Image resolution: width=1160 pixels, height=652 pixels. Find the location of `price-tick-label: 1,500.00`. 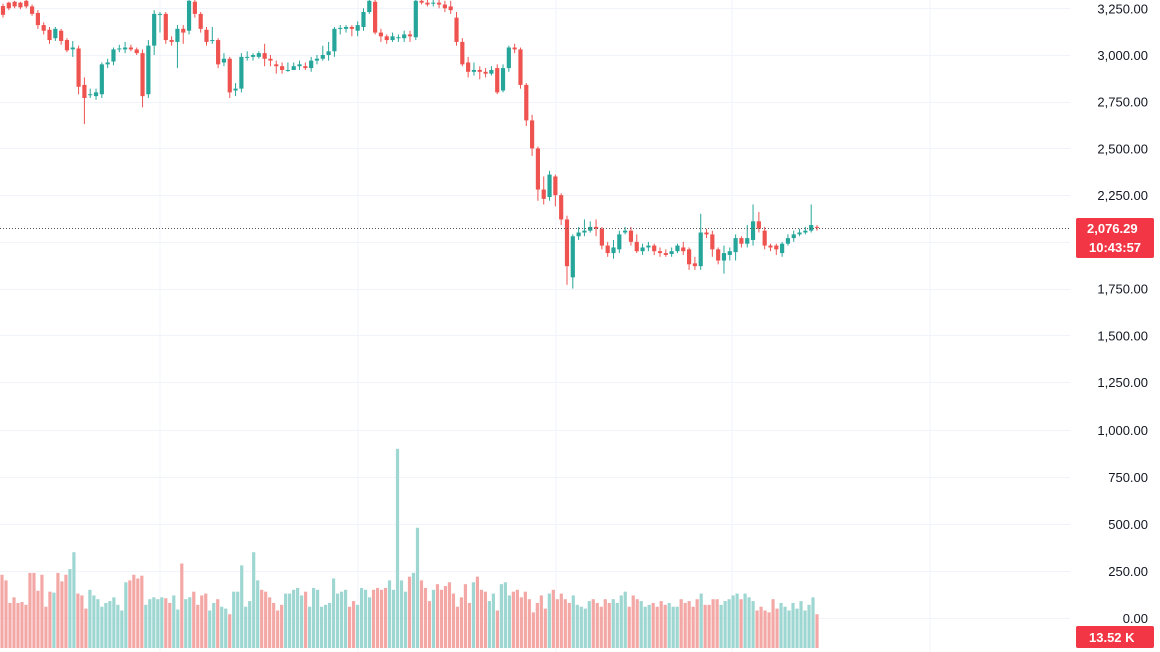

price-tick-label: 1,500.00 is located at coordinates (1122, 335).